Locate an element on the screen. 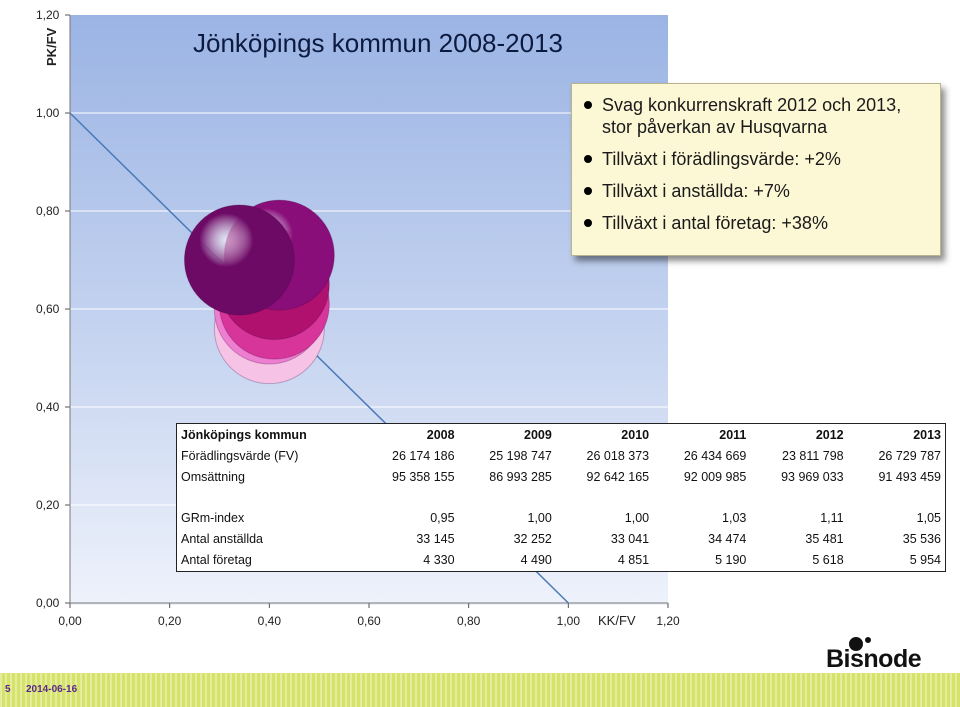  table-cell: 35 536 is located at coordinates (921, 538).